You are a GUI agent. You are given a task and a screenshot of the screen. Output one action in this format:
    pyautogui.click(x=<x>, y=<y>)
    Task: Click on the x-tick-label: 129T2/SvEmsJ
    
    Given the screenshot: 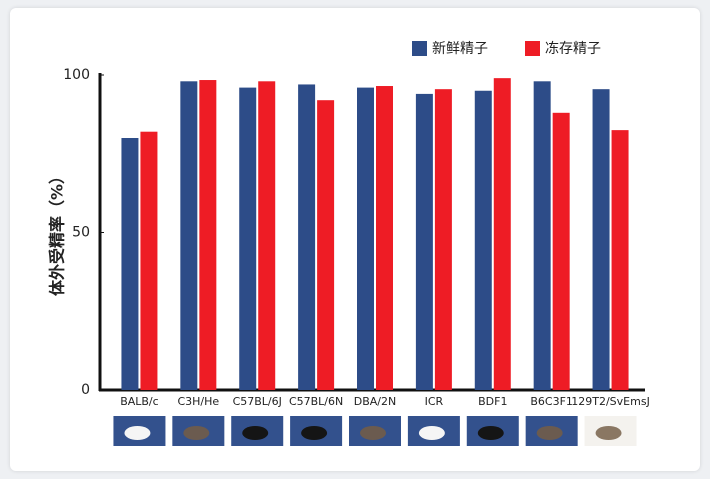 What is the action you would take?
    pyautogui.click(x=610, y=401)
    